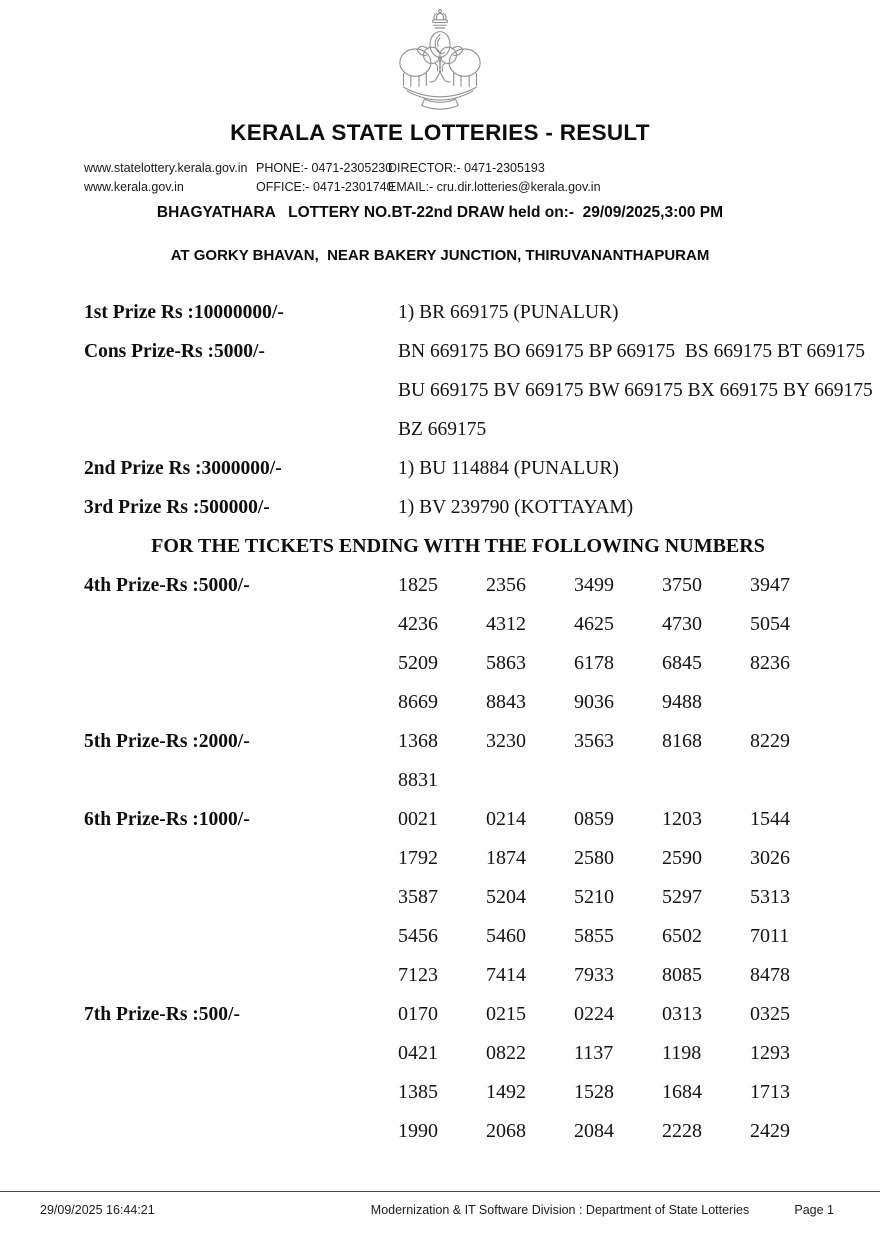  I want to click on footer-page-number: Page 1, so click(814, 1210).